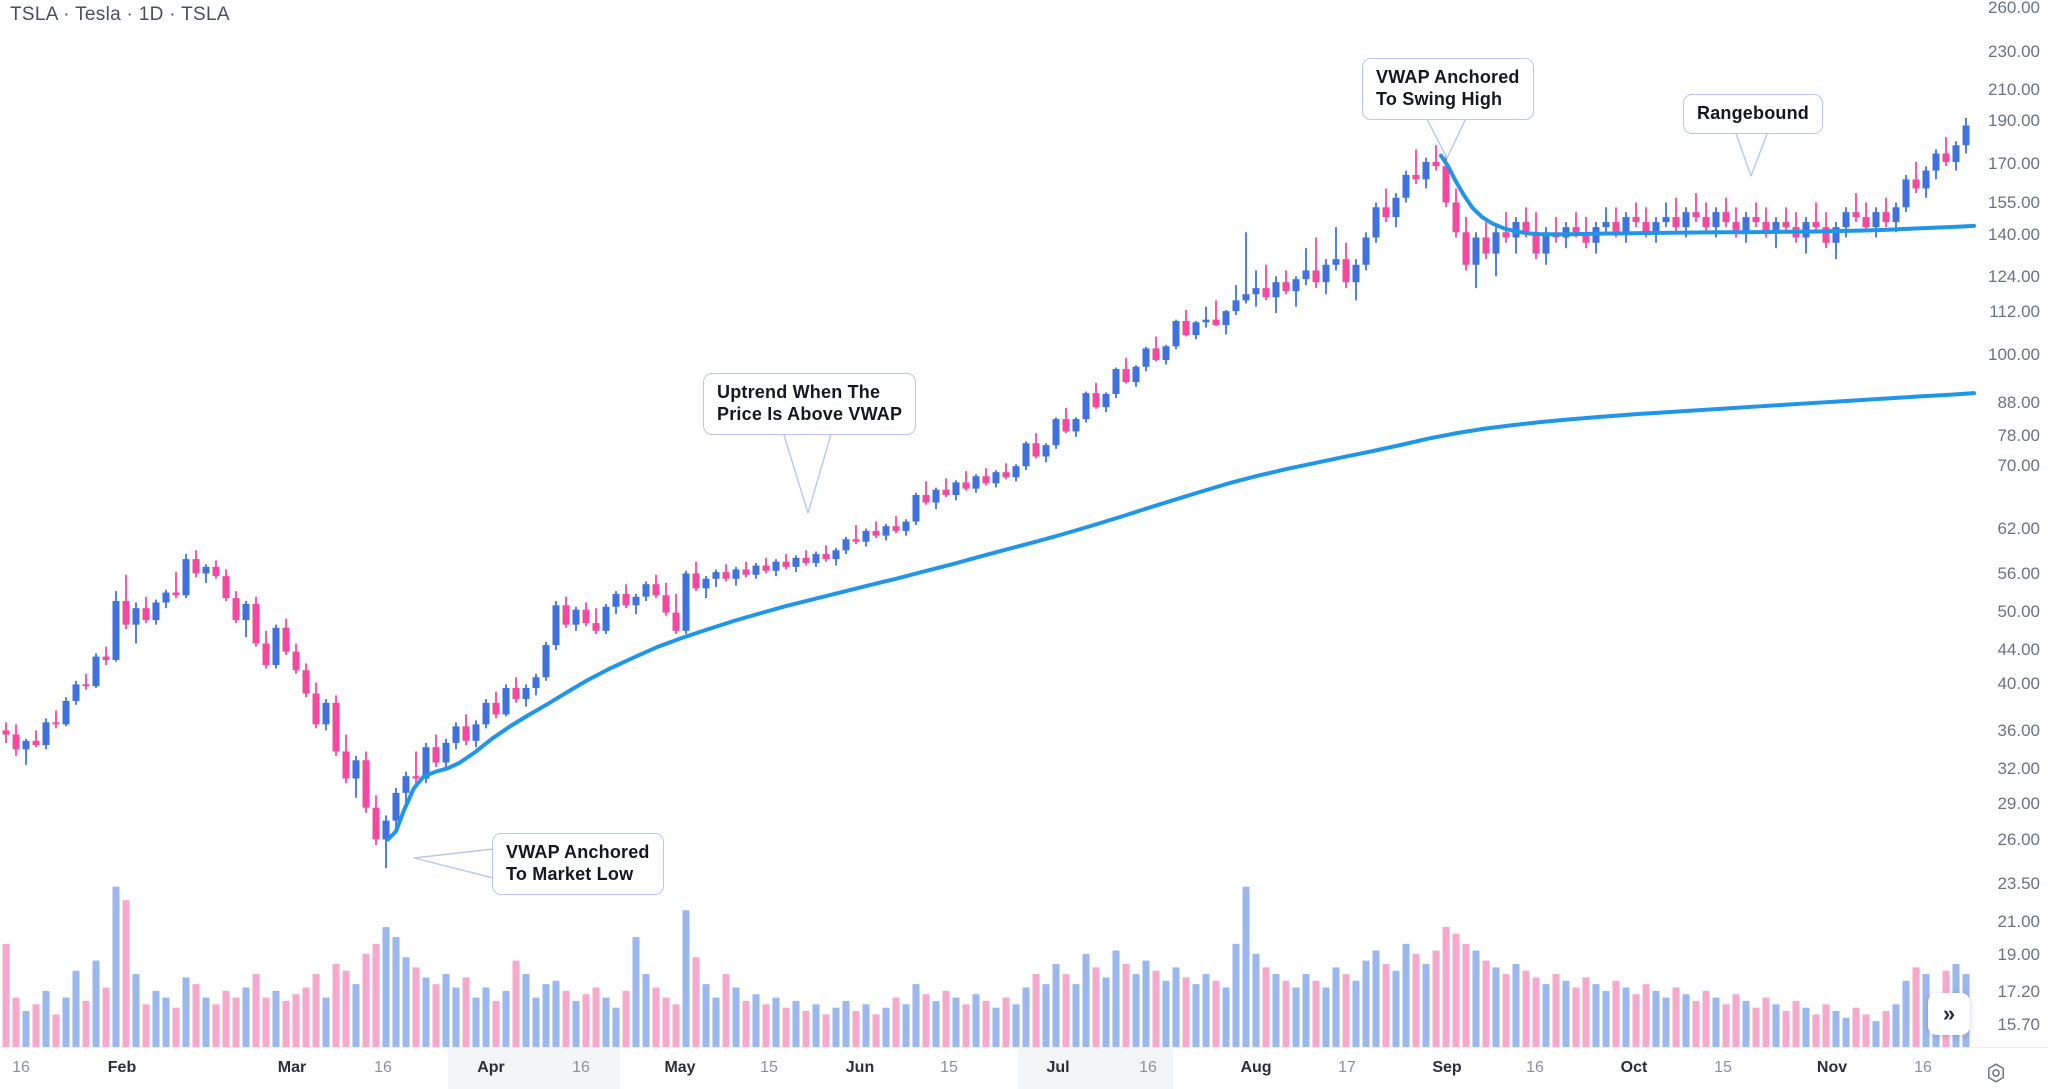  What do you see at coordinates (578, 864) in the screenshot?
I see `annotation-vwap-market-low: VWAP Anchored To Market Low` at bounding box center [578, 864].